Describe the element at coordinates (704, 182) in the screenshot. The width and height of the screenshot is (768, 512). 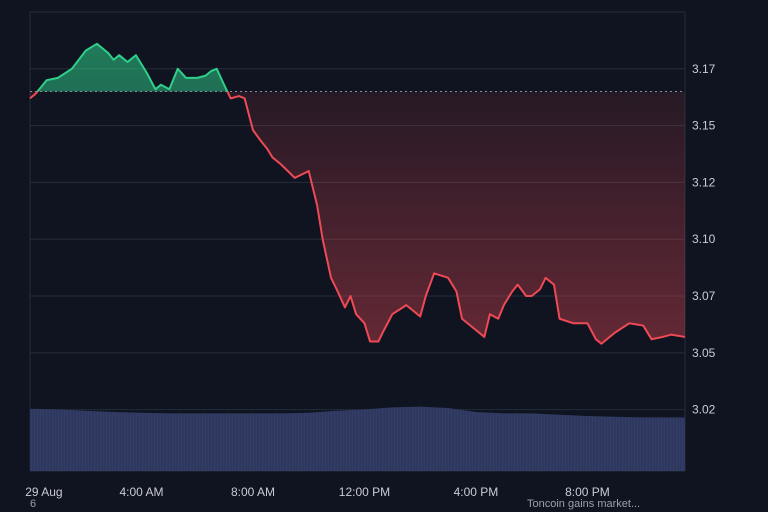
I see `y-tick-label: 3.12` at that location.